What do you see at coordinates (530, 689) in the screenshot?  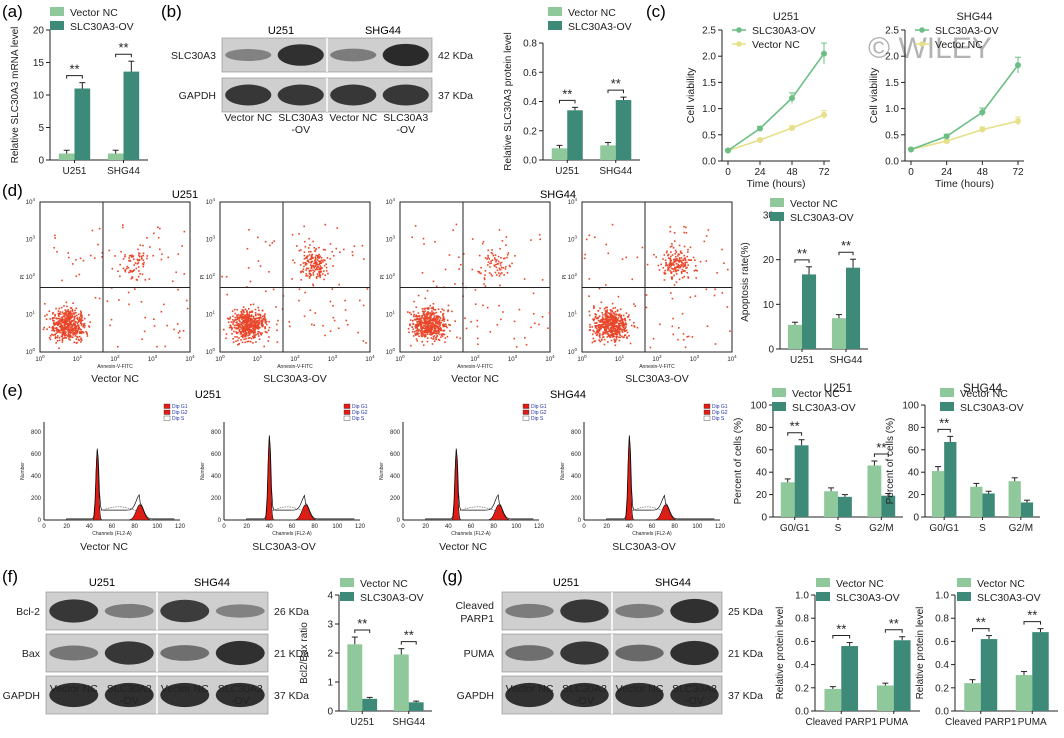 I see `lane-label: Vector NC` at bounding box center [530, 689].